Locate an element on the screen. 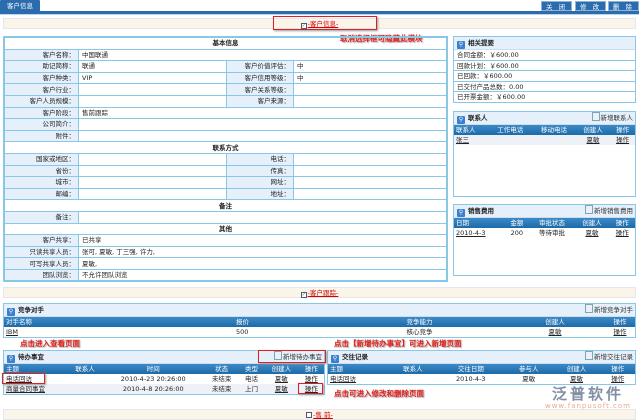  field-value: VIP is located at coordinates (152, 78).